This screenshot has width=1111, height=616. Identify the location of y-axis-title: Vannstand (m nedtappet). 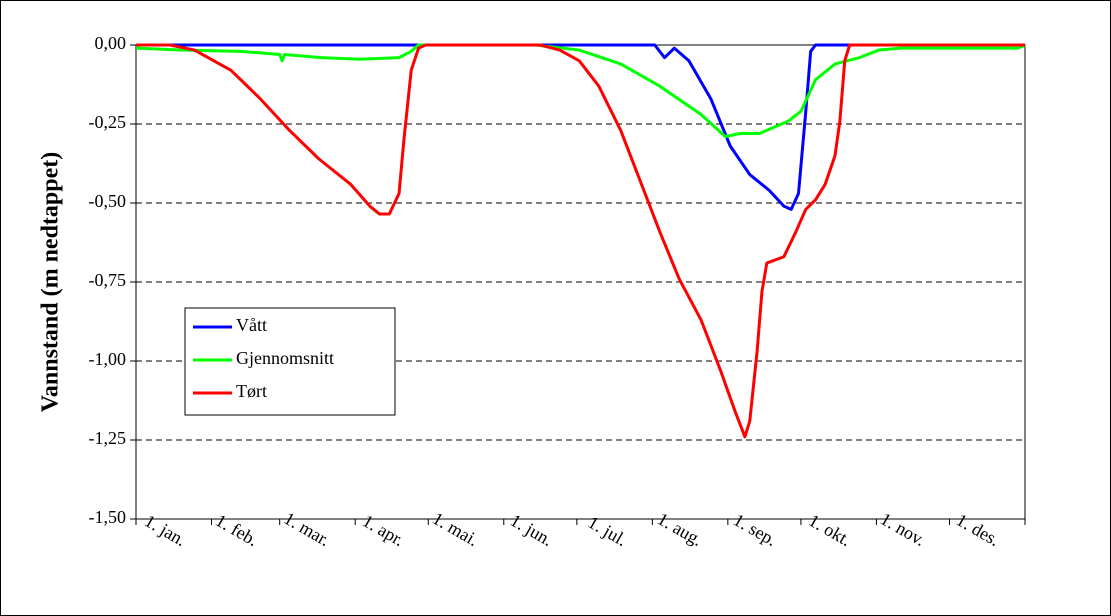
(51, 282).